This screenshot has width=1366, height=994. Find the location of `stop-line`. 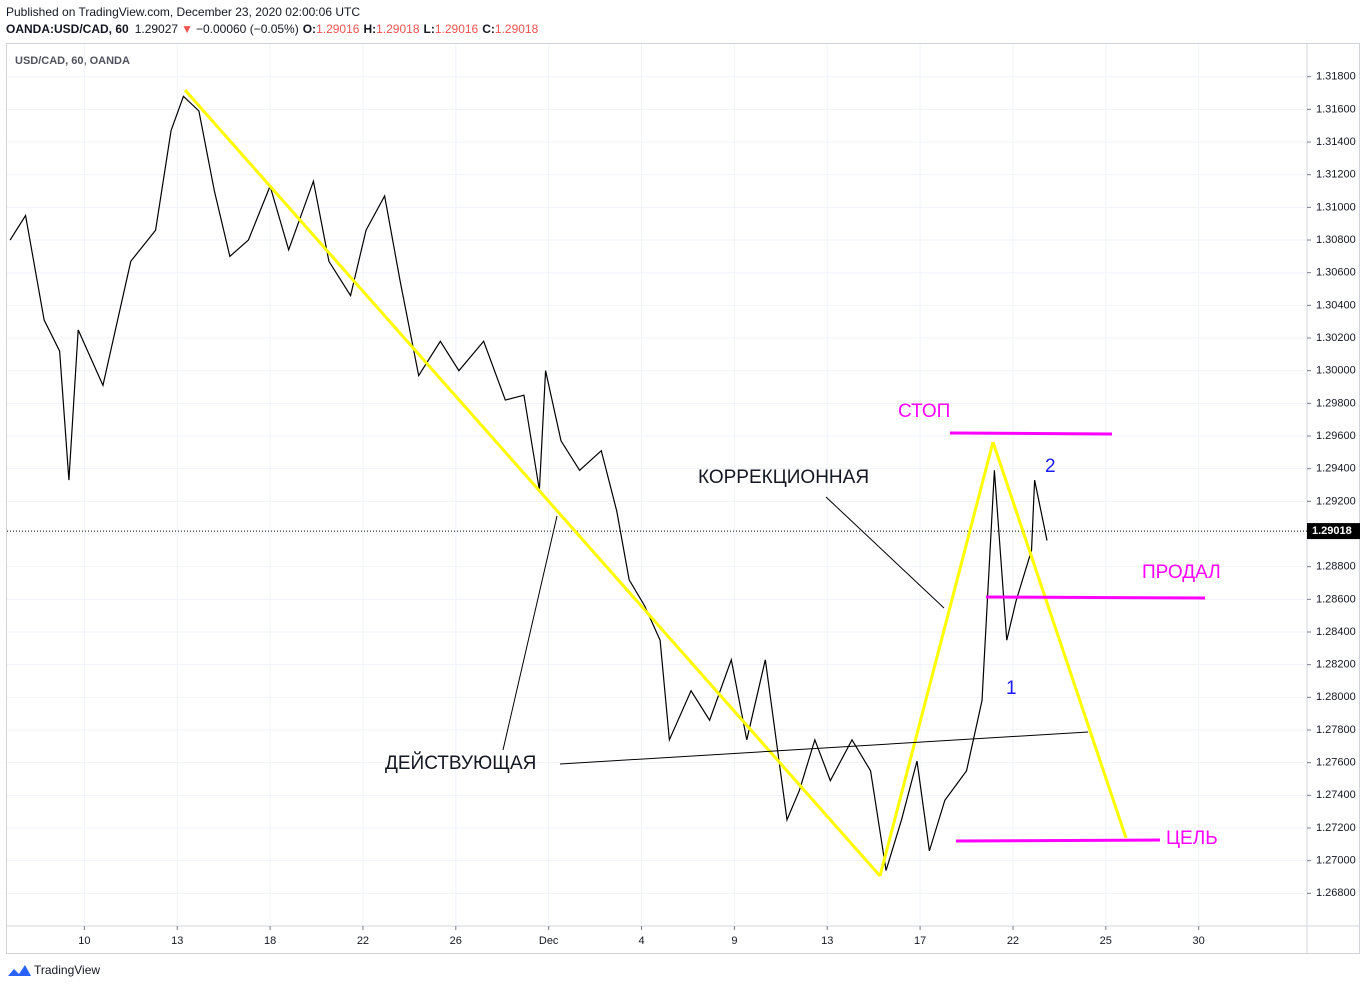

stop-line is located at coordinates (1031, 433).